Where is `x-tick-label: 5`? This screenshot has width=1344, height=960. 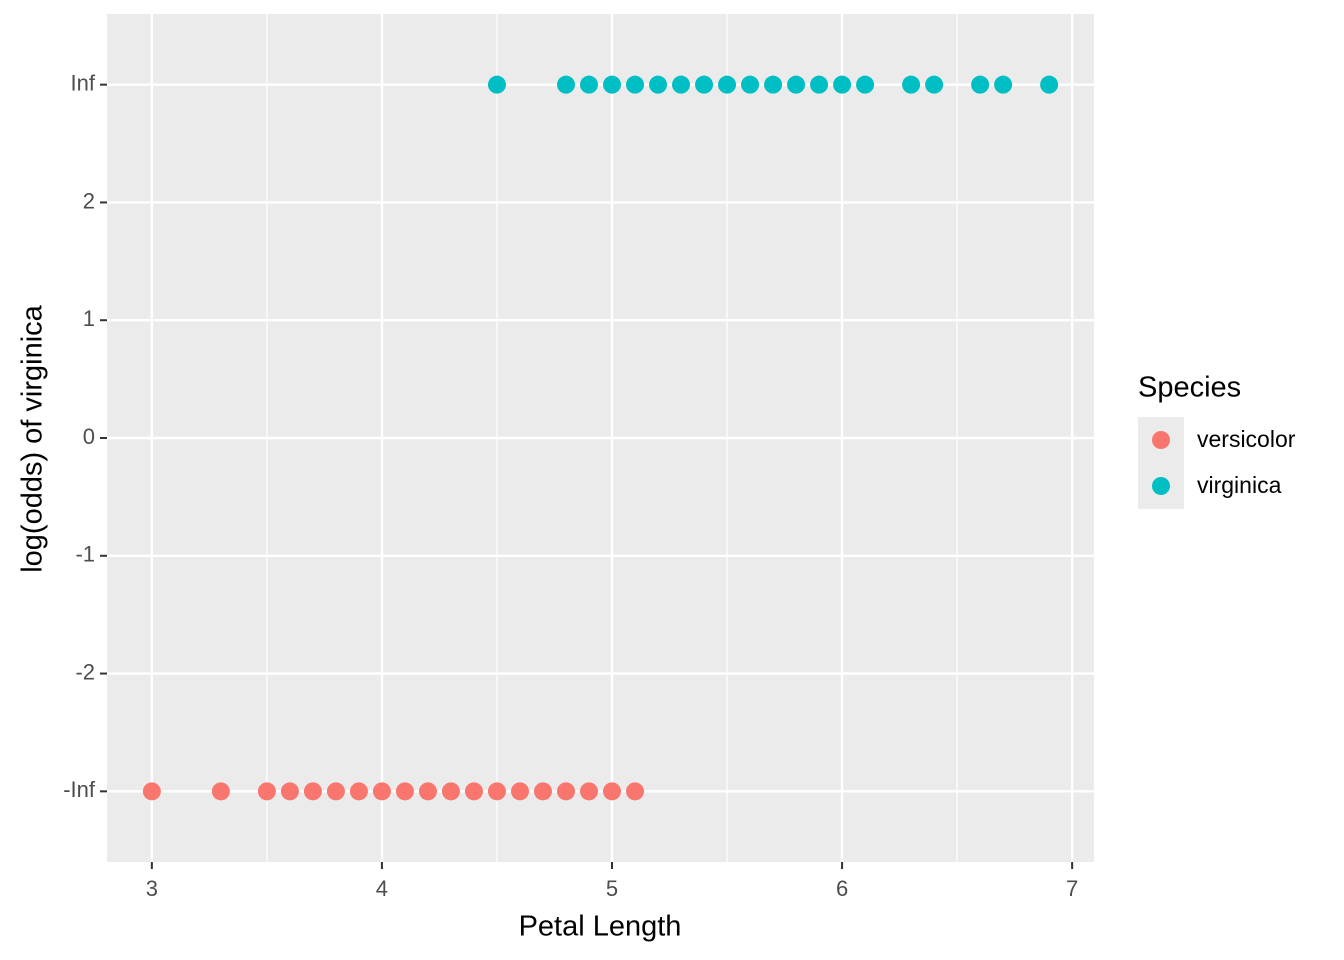
x-tick-label: 5 is located at coordinates (612, 888).